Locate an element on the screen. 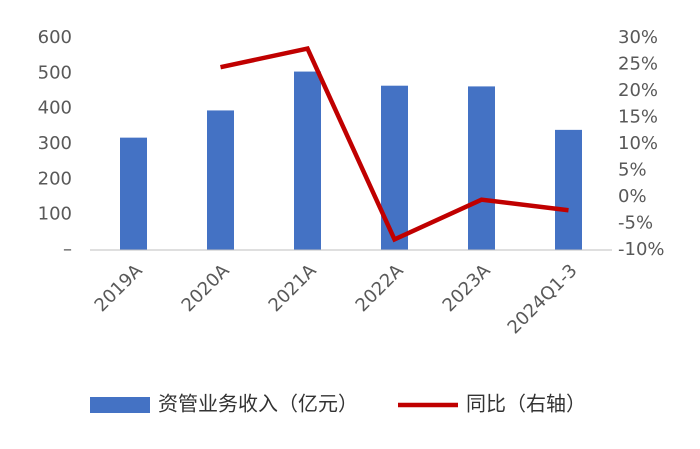 The image size is (700, 449). y2-tick-label: 30% is located at coordinates (638, 37).